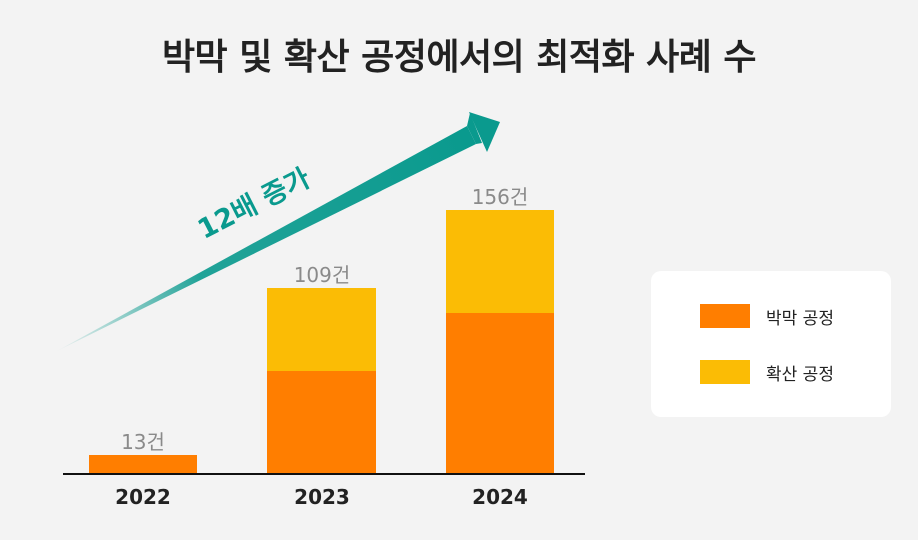 The width and height of the screenshot is (918, 540). I want to click on x-axis-line, so click(324, 474).